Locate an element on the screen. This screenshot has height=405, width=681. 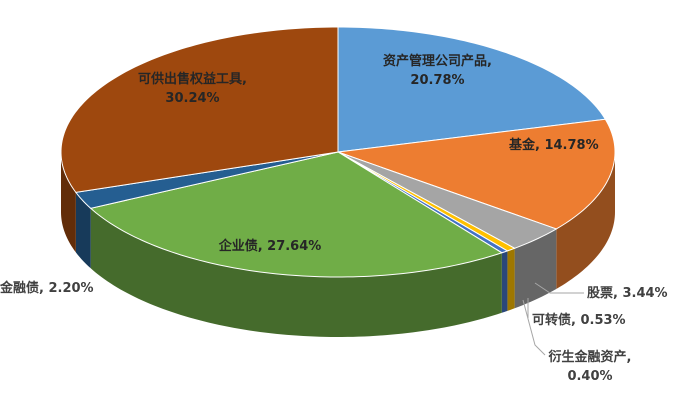
data-label: 可转债, 0.53% is located at coordinates (579, 320).